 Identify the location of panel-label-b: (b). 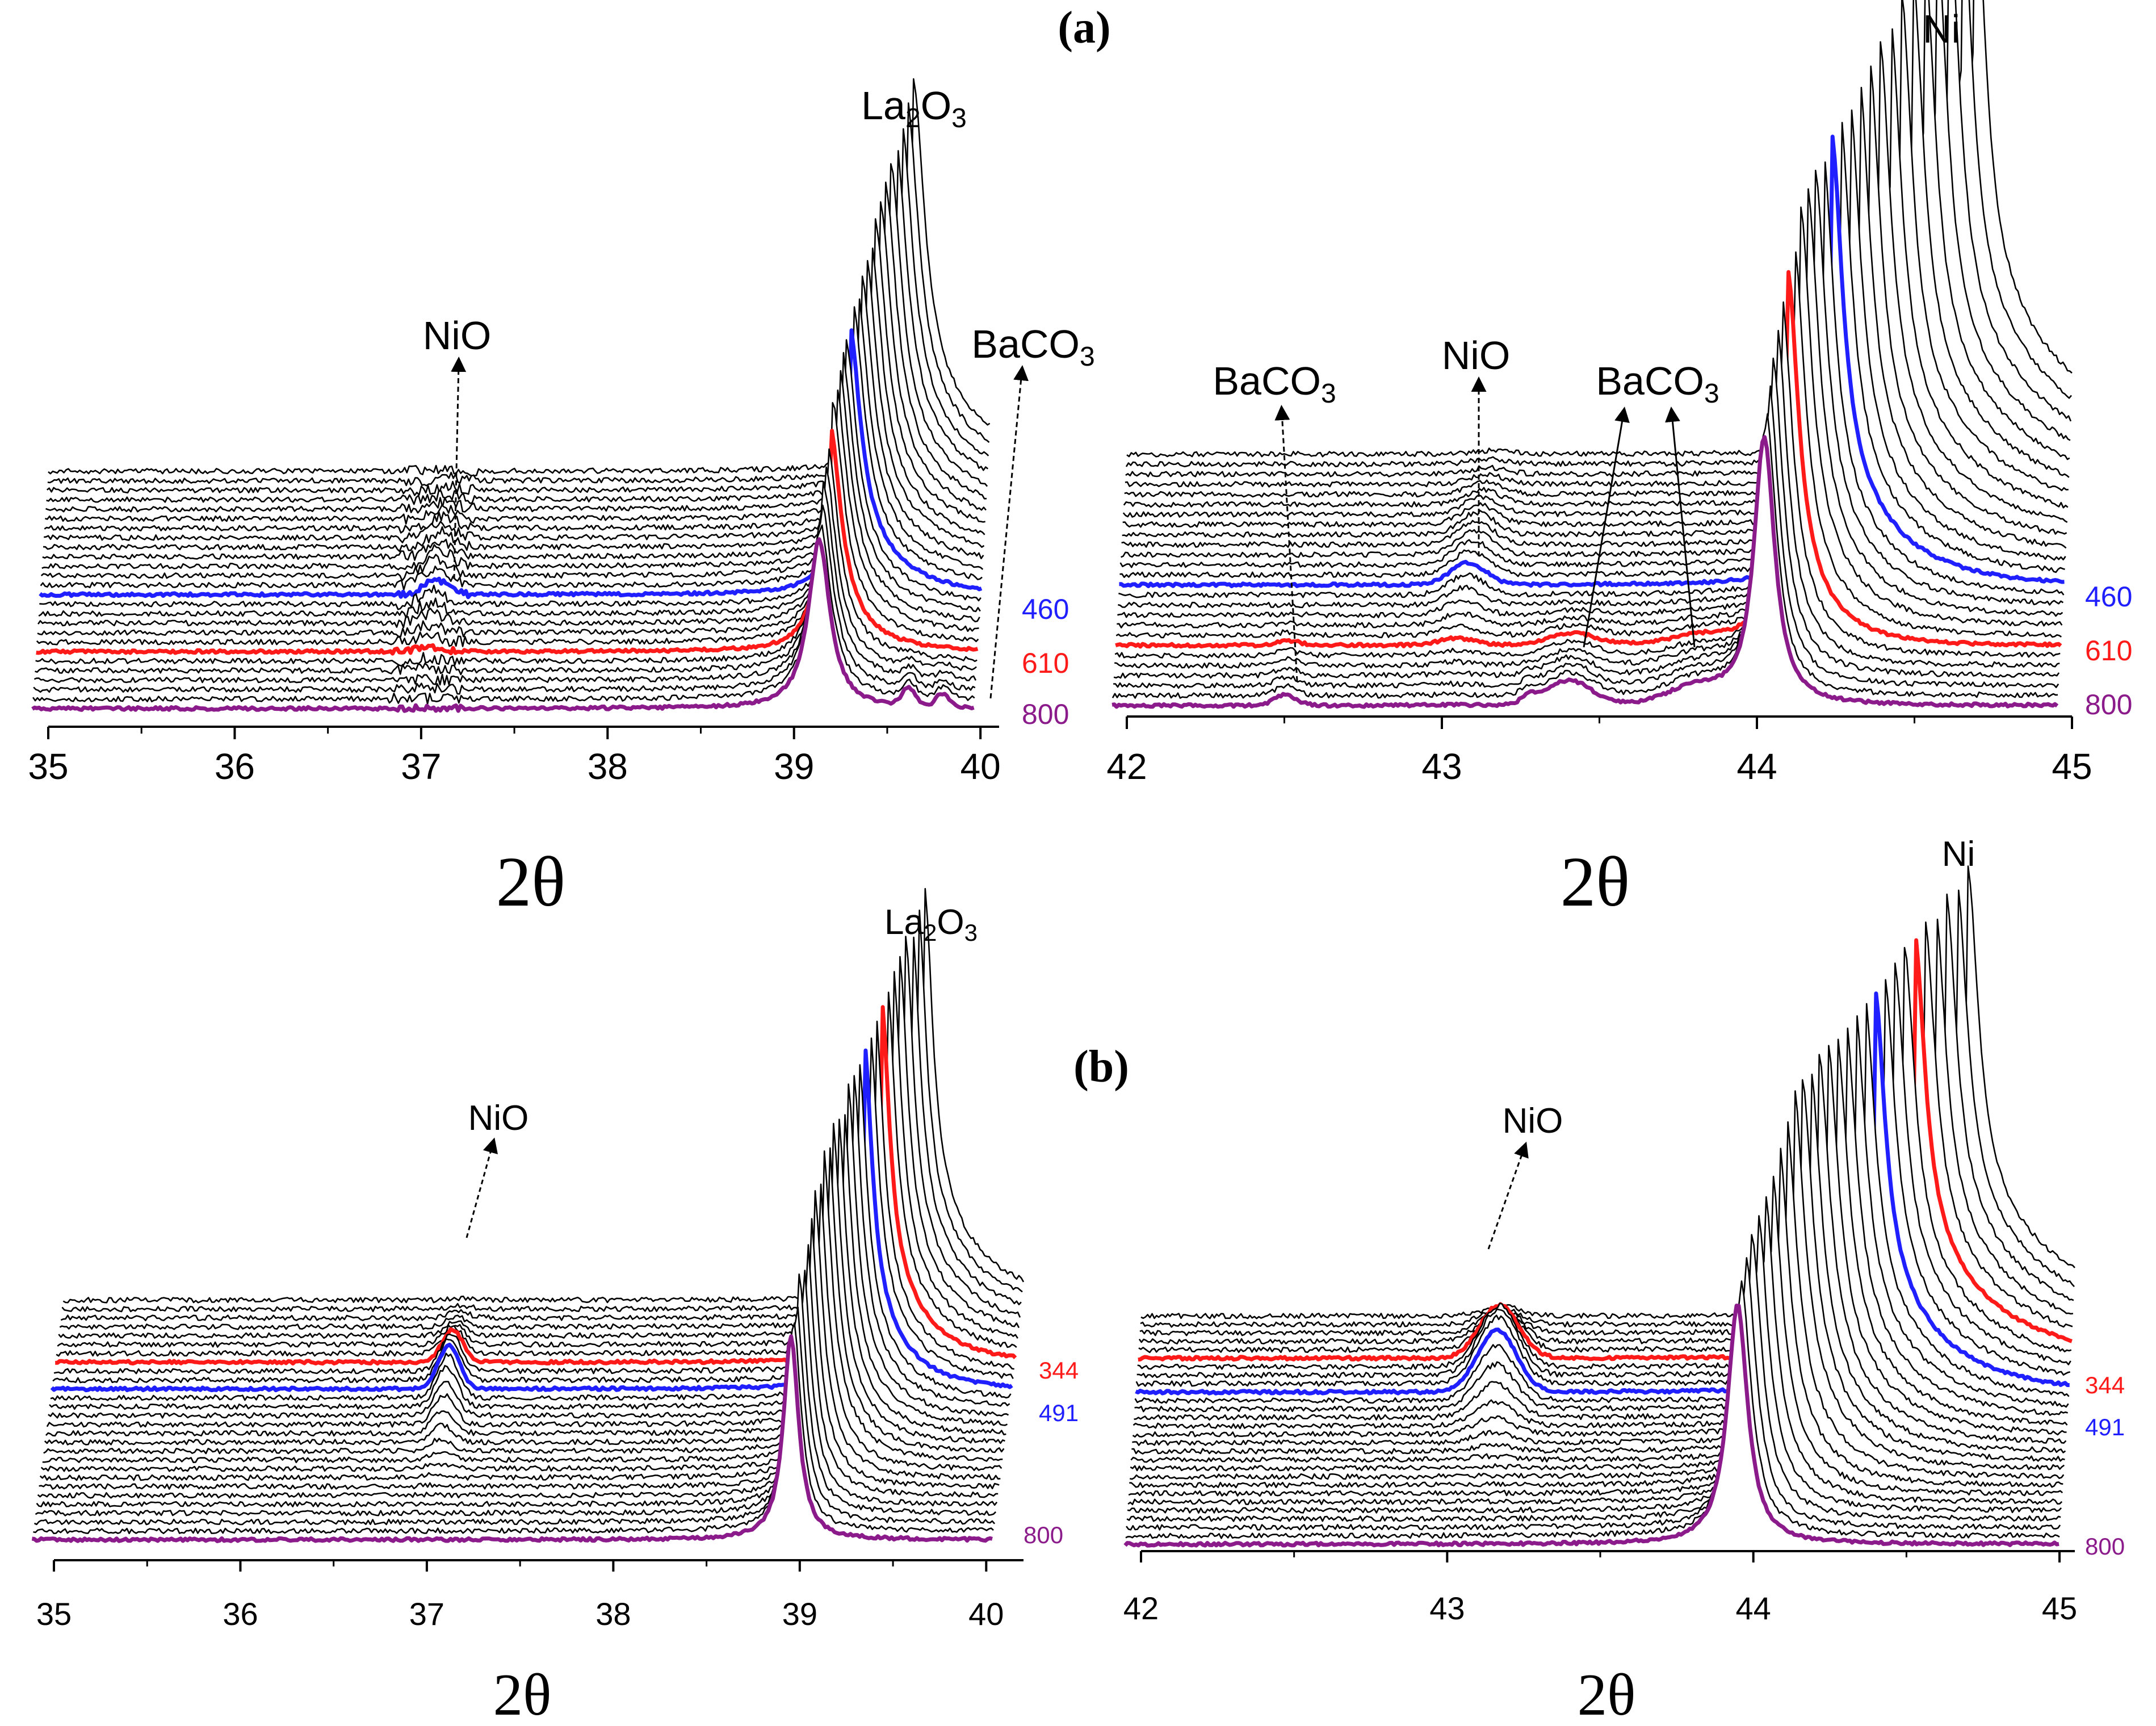
(1101, 1067).